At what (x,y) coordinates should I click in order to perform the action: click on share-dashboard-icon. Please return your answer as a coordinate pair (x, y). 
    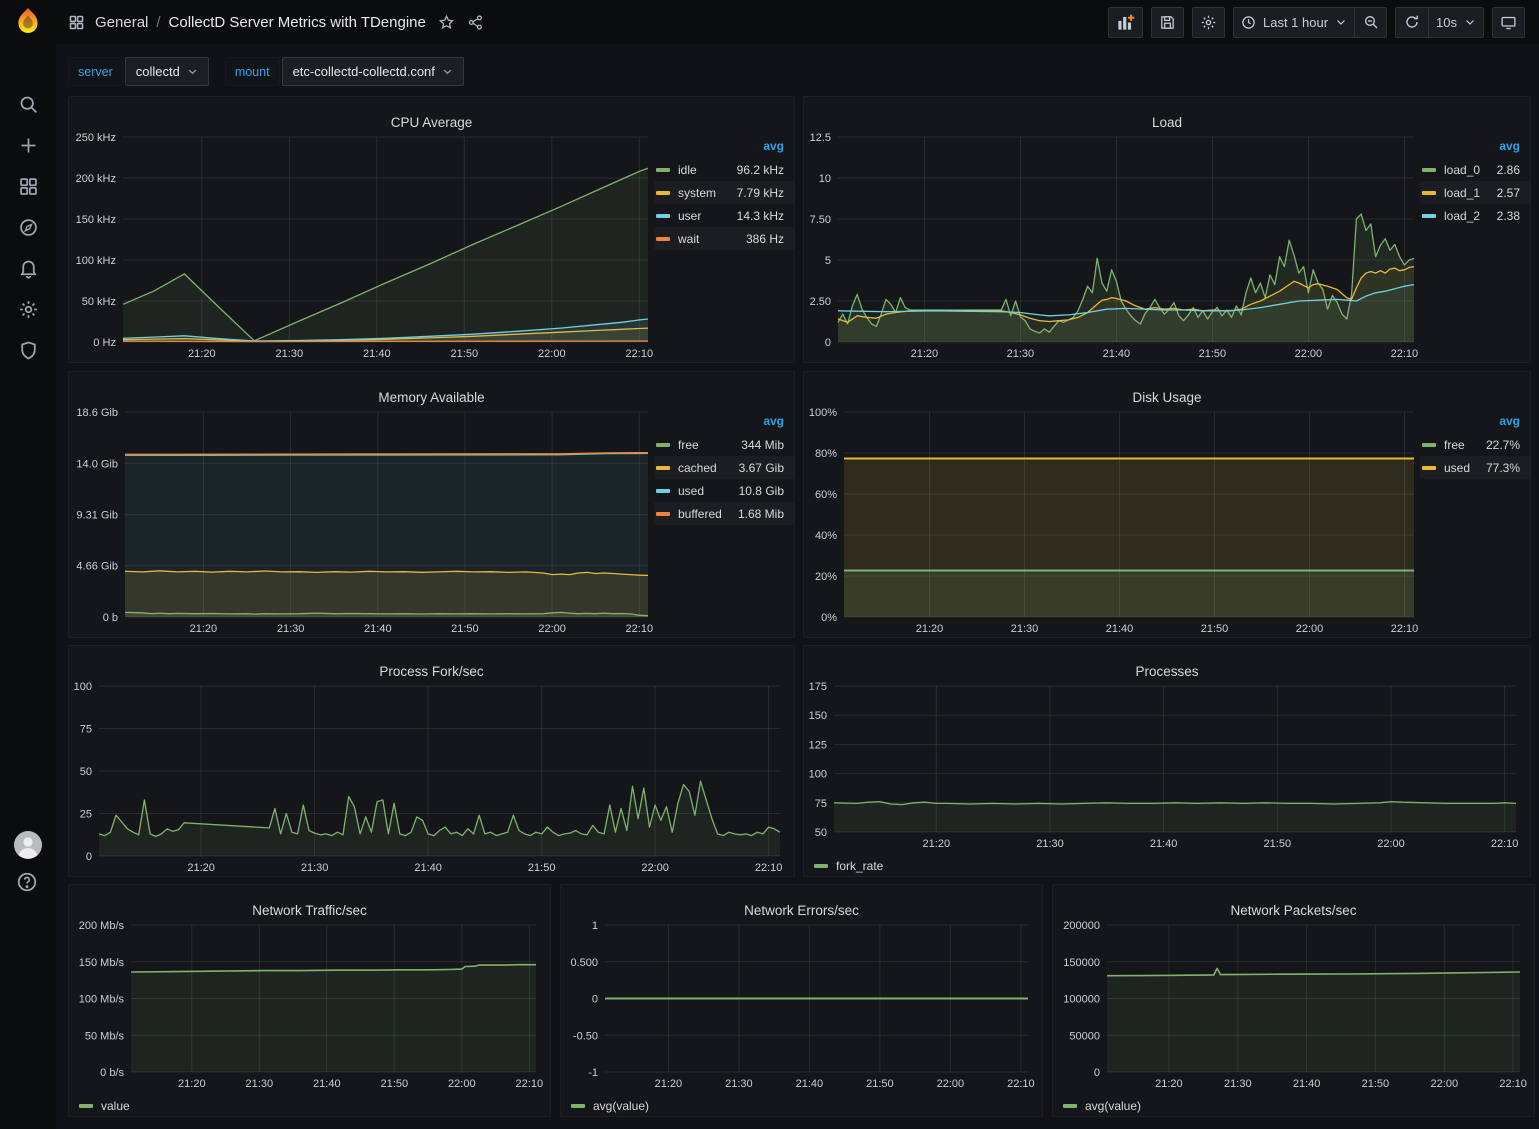
    Looking at the image, I should click on (475, 22).